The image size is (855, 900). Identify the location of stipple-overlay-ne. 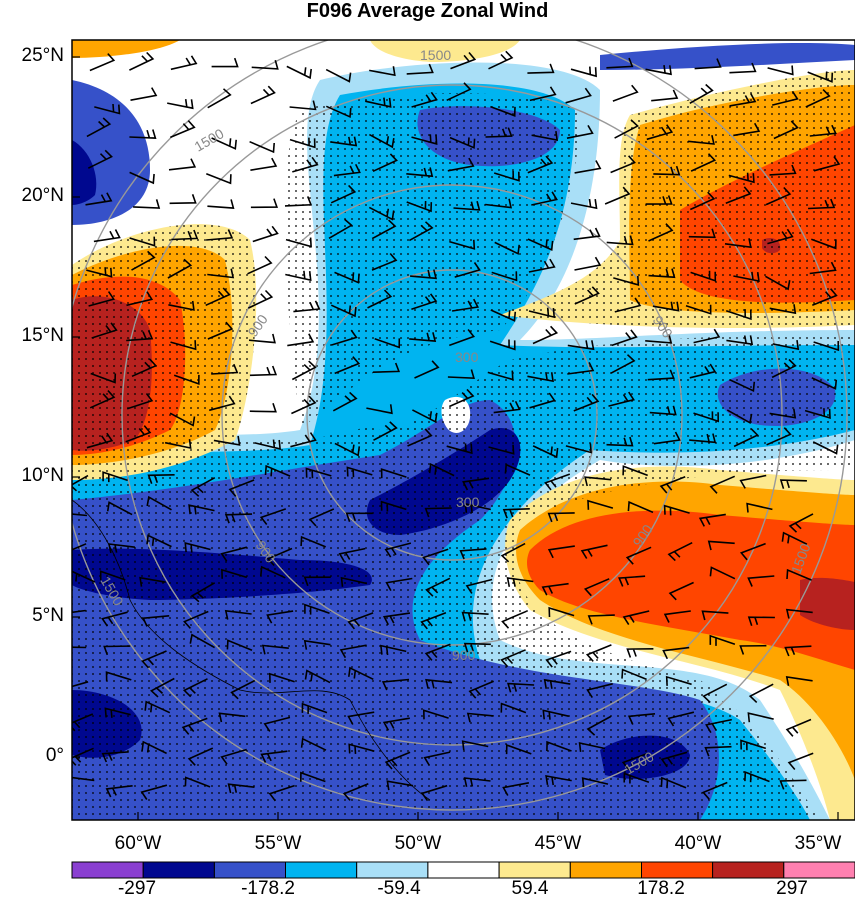
(677, 199).